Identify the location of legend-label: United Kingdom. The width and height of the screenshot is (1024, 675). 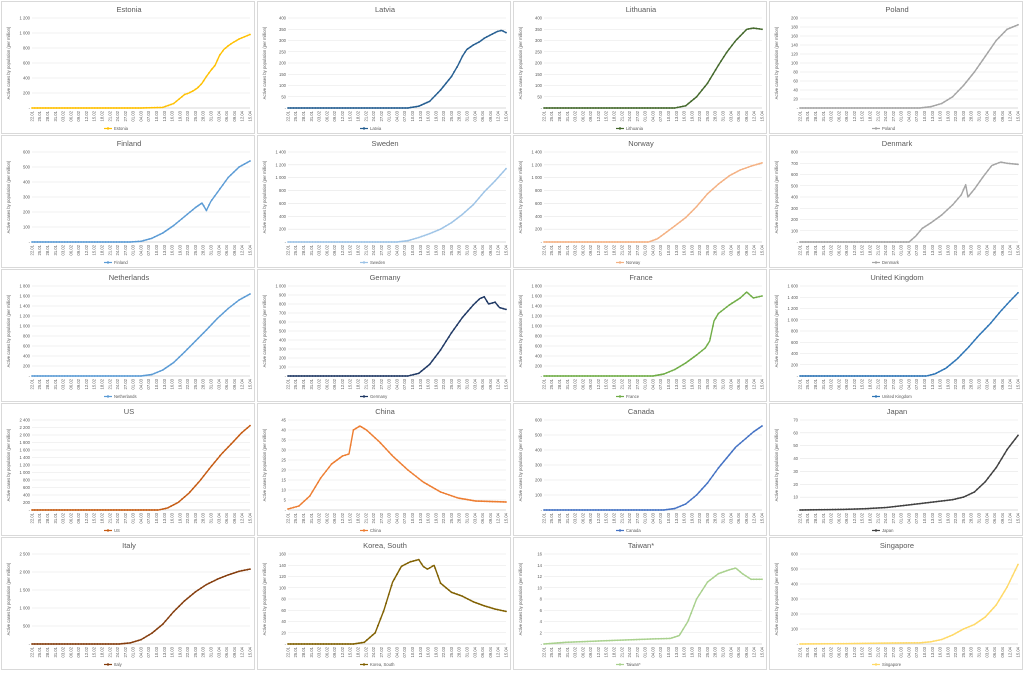
(897, 396).